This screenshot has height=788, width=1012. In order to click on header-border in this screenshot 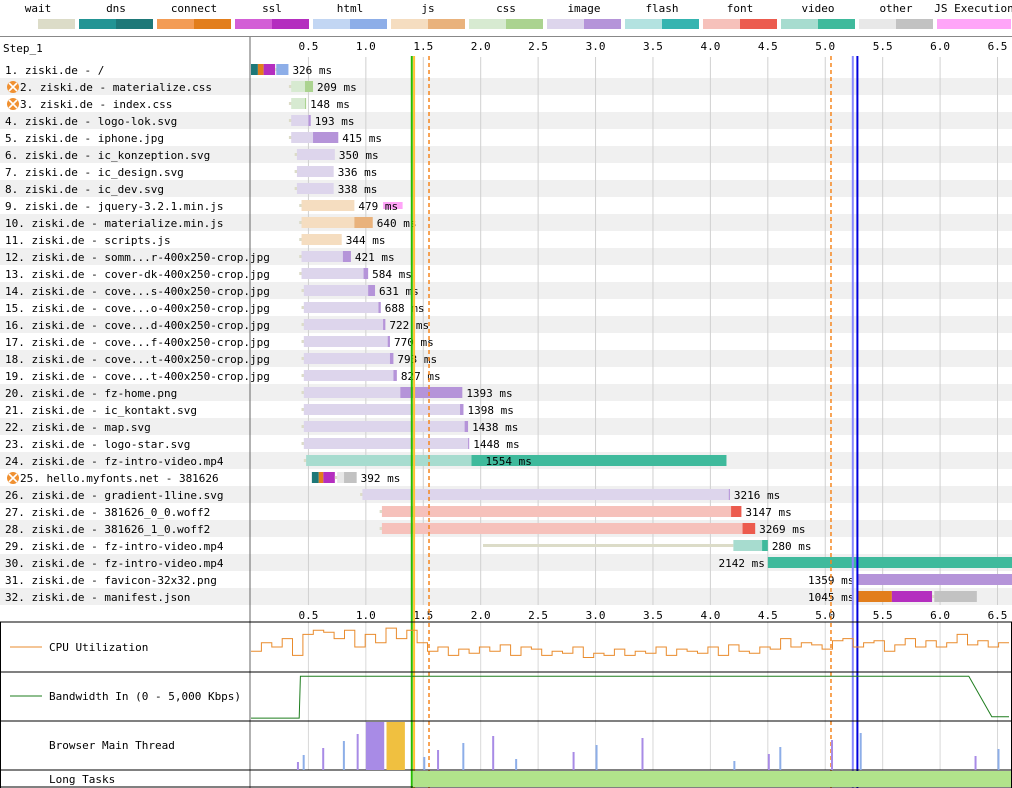, I will do `click(506, 36)`.